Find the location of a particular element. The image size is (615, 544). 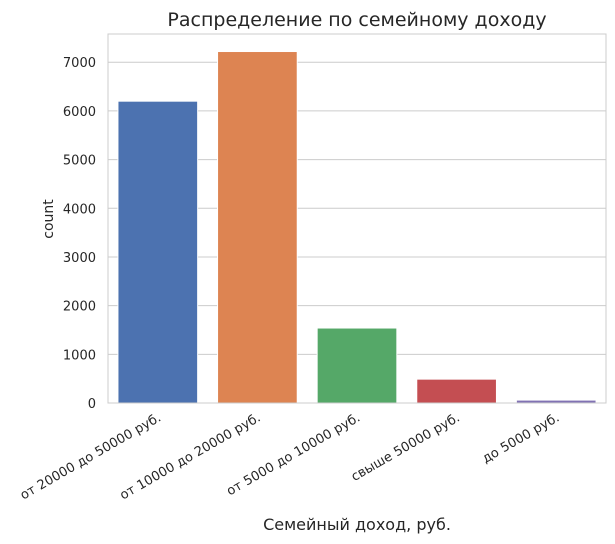

y-tick-label: 3000 is located at coordinates (79, 258).